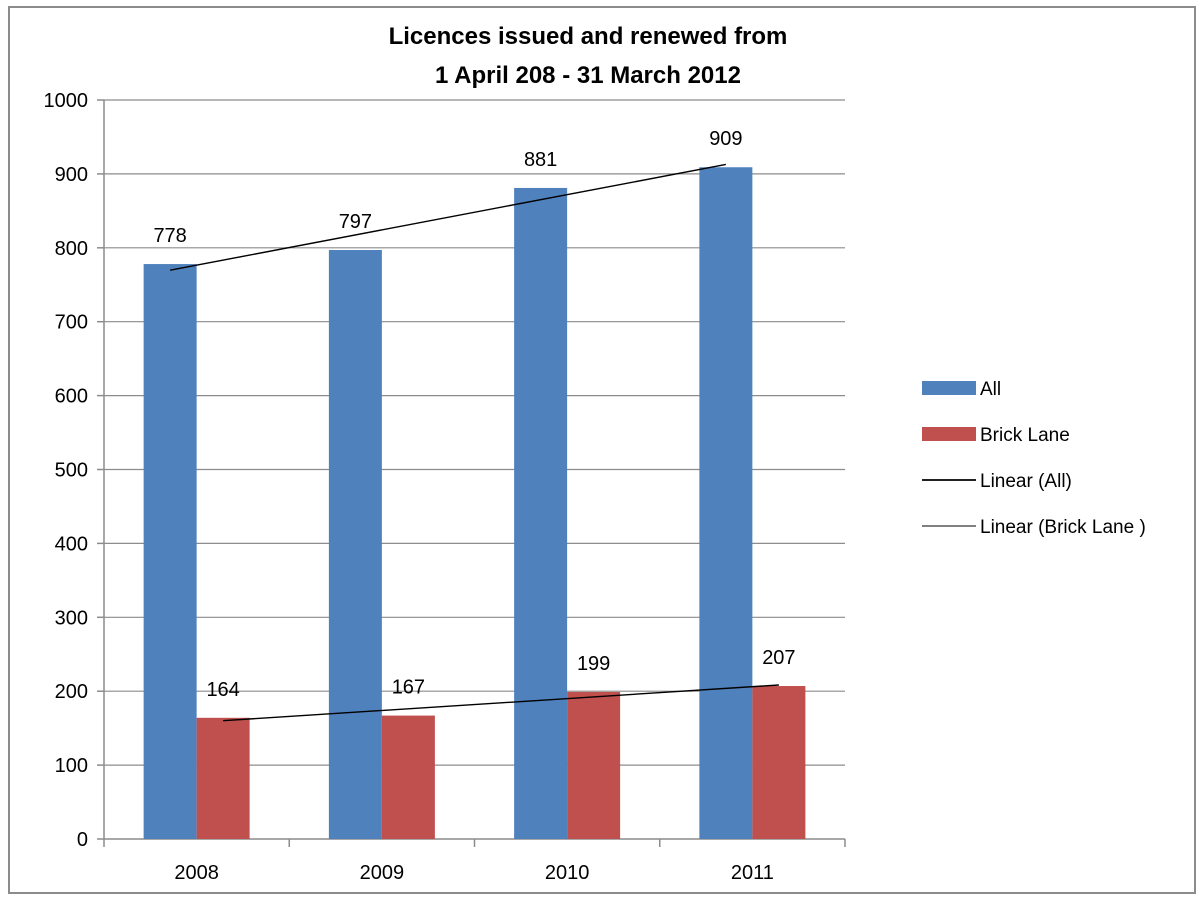 This screenshot has width=1203, height=900. Describe the element at coordinates (170, 552) in the screenshot. I see `bar-all-2008` at that location.